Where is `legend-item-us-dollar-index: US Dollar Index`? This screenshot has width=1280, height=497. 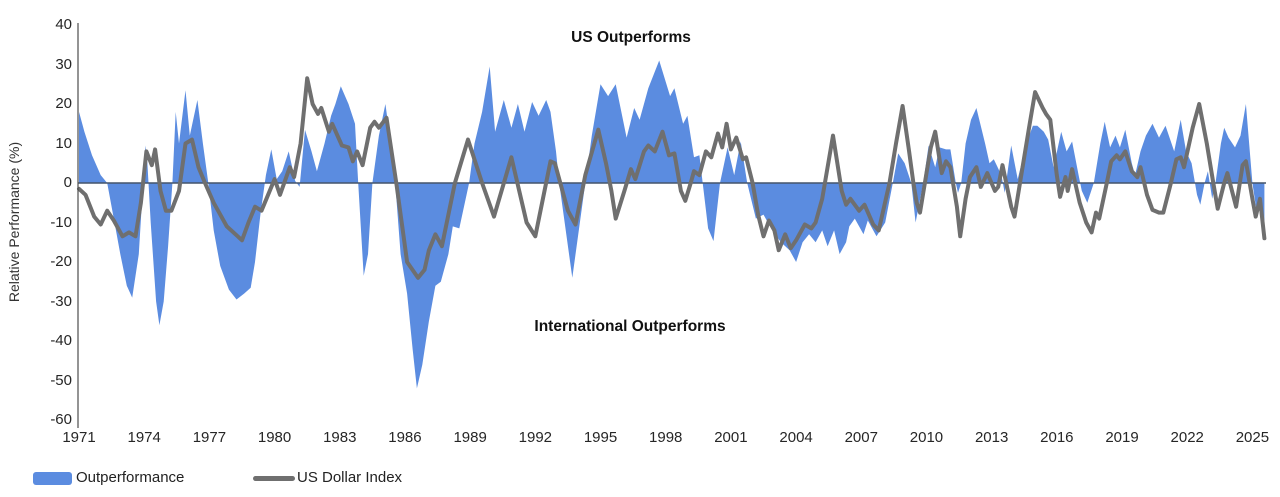 legend-item-us-dollar-index: US Dollar Index is located at coordinates (327, 478).